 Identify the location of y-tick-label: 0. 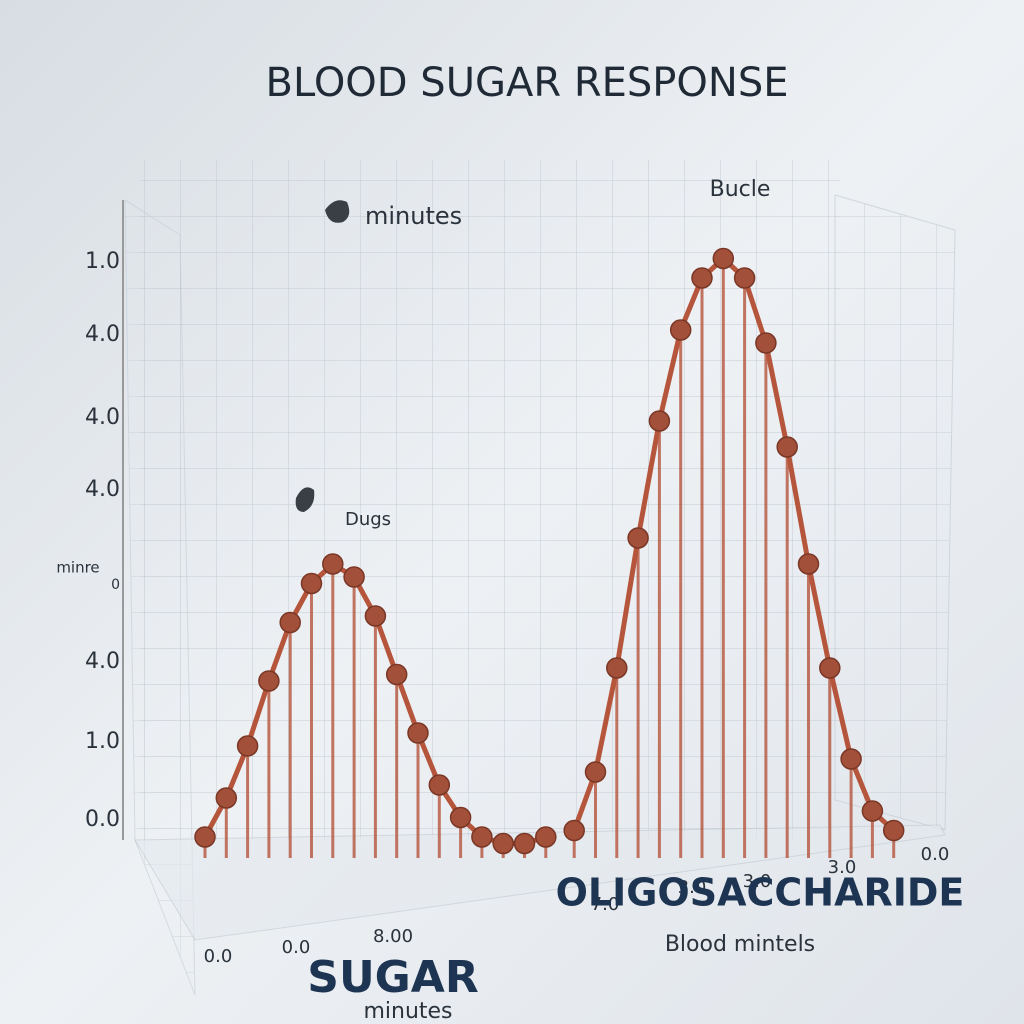
(115, 585).